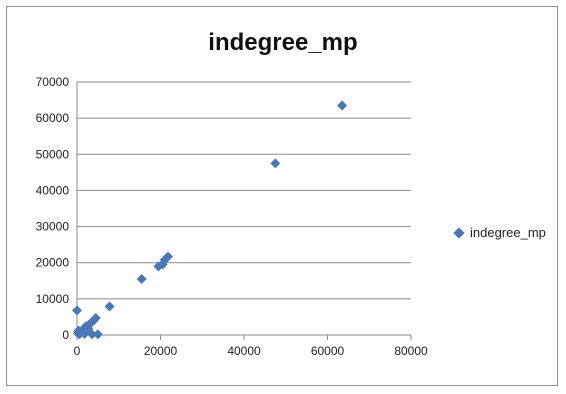 Image resolution: width=566 pixels, height=394 pixels. What do you see at coordinates (508, 232) in the screenshot?
I see `legend-label: indegree_mp` at bounding box center [508, 232].